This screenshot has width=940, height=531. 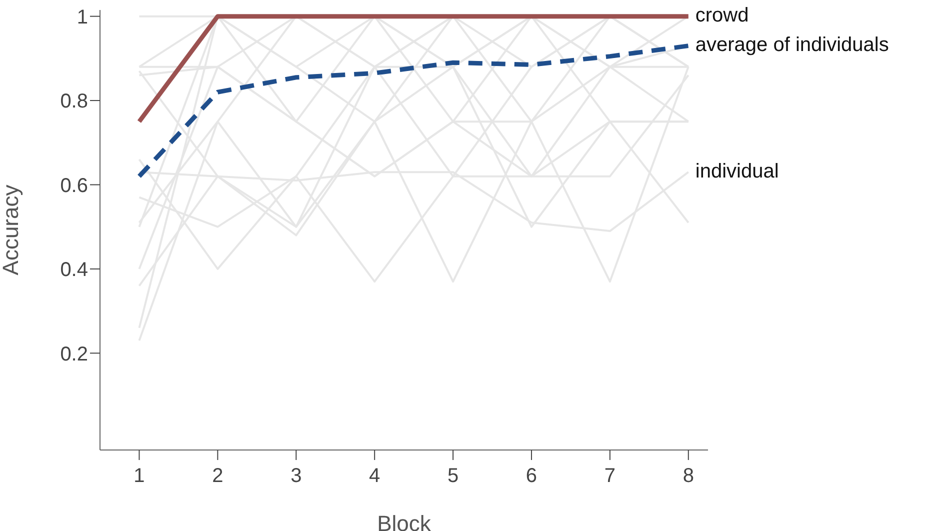 What do you see at coordinates (74, 101) in the screenshot?
I see `y-tick-label: 0.8` at bounding box center [74, 101].